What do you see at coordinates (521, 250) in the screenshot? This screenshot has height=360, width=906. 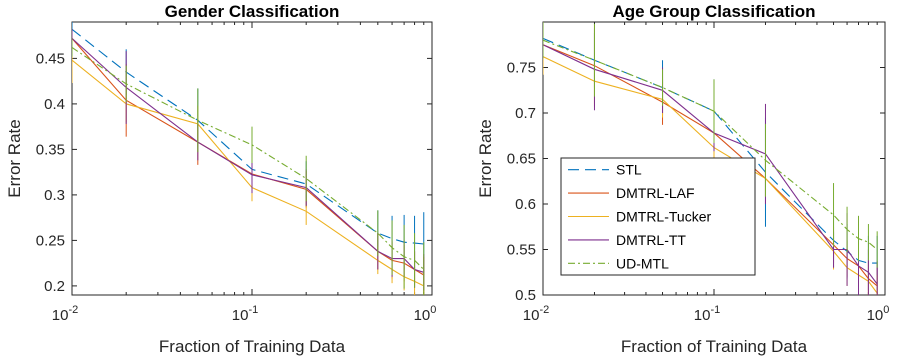 I see `y-tick-label: 0.55` at bounding box center [521, 250].